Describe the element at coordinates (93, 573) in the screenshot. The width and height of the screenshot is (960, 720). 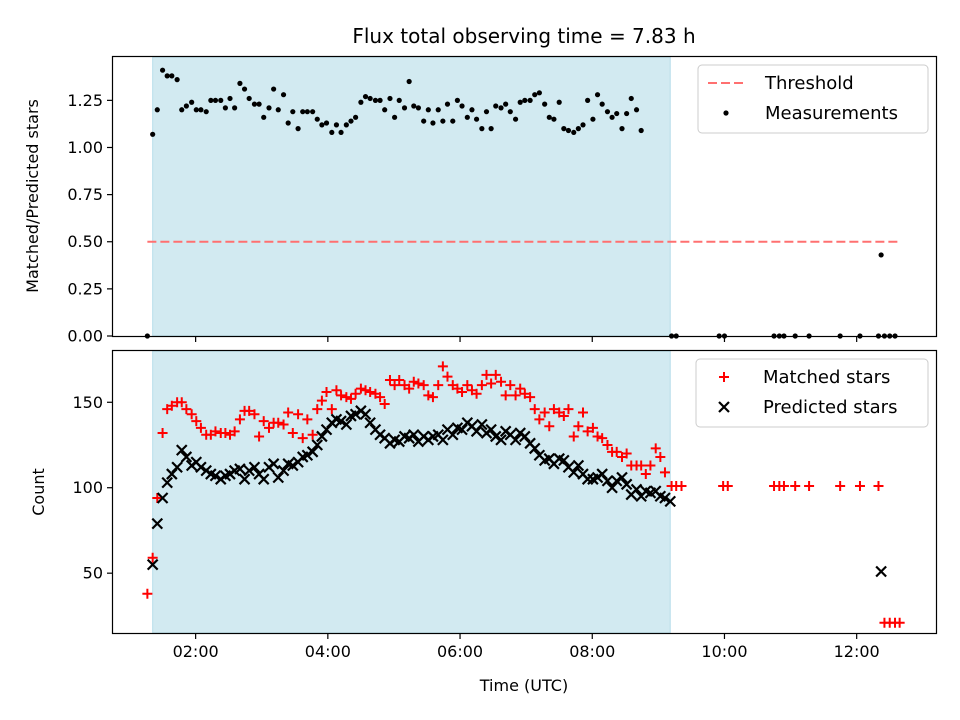
I see `y-tick-label: 50` at that location.